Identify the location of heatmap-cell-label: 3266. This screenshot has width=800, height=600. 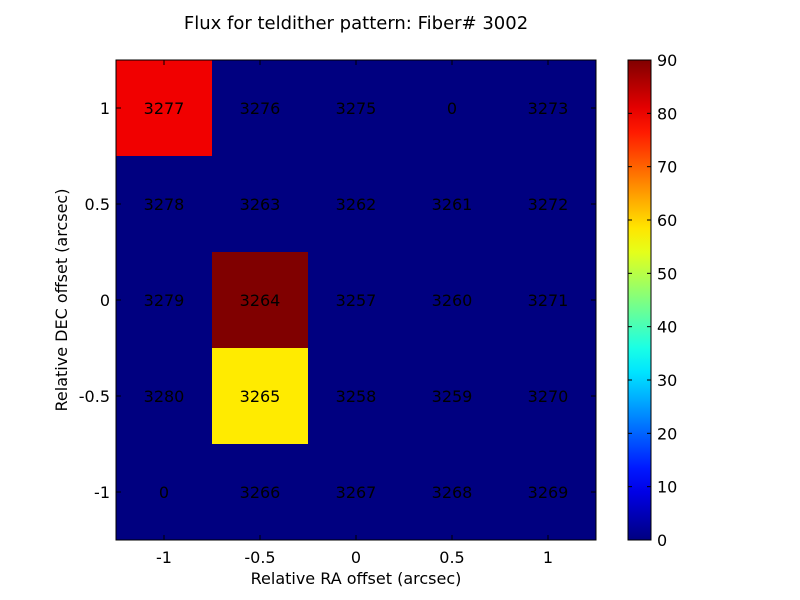
(260, 492).